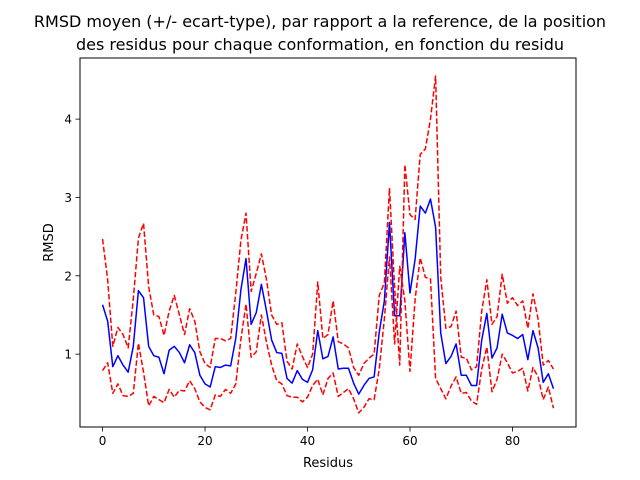 The width and height of the screenshot is (640, 480). Describe the element at coordinates (103, 441) in the screenshot. I see `x-tick-label: 0` at that location.